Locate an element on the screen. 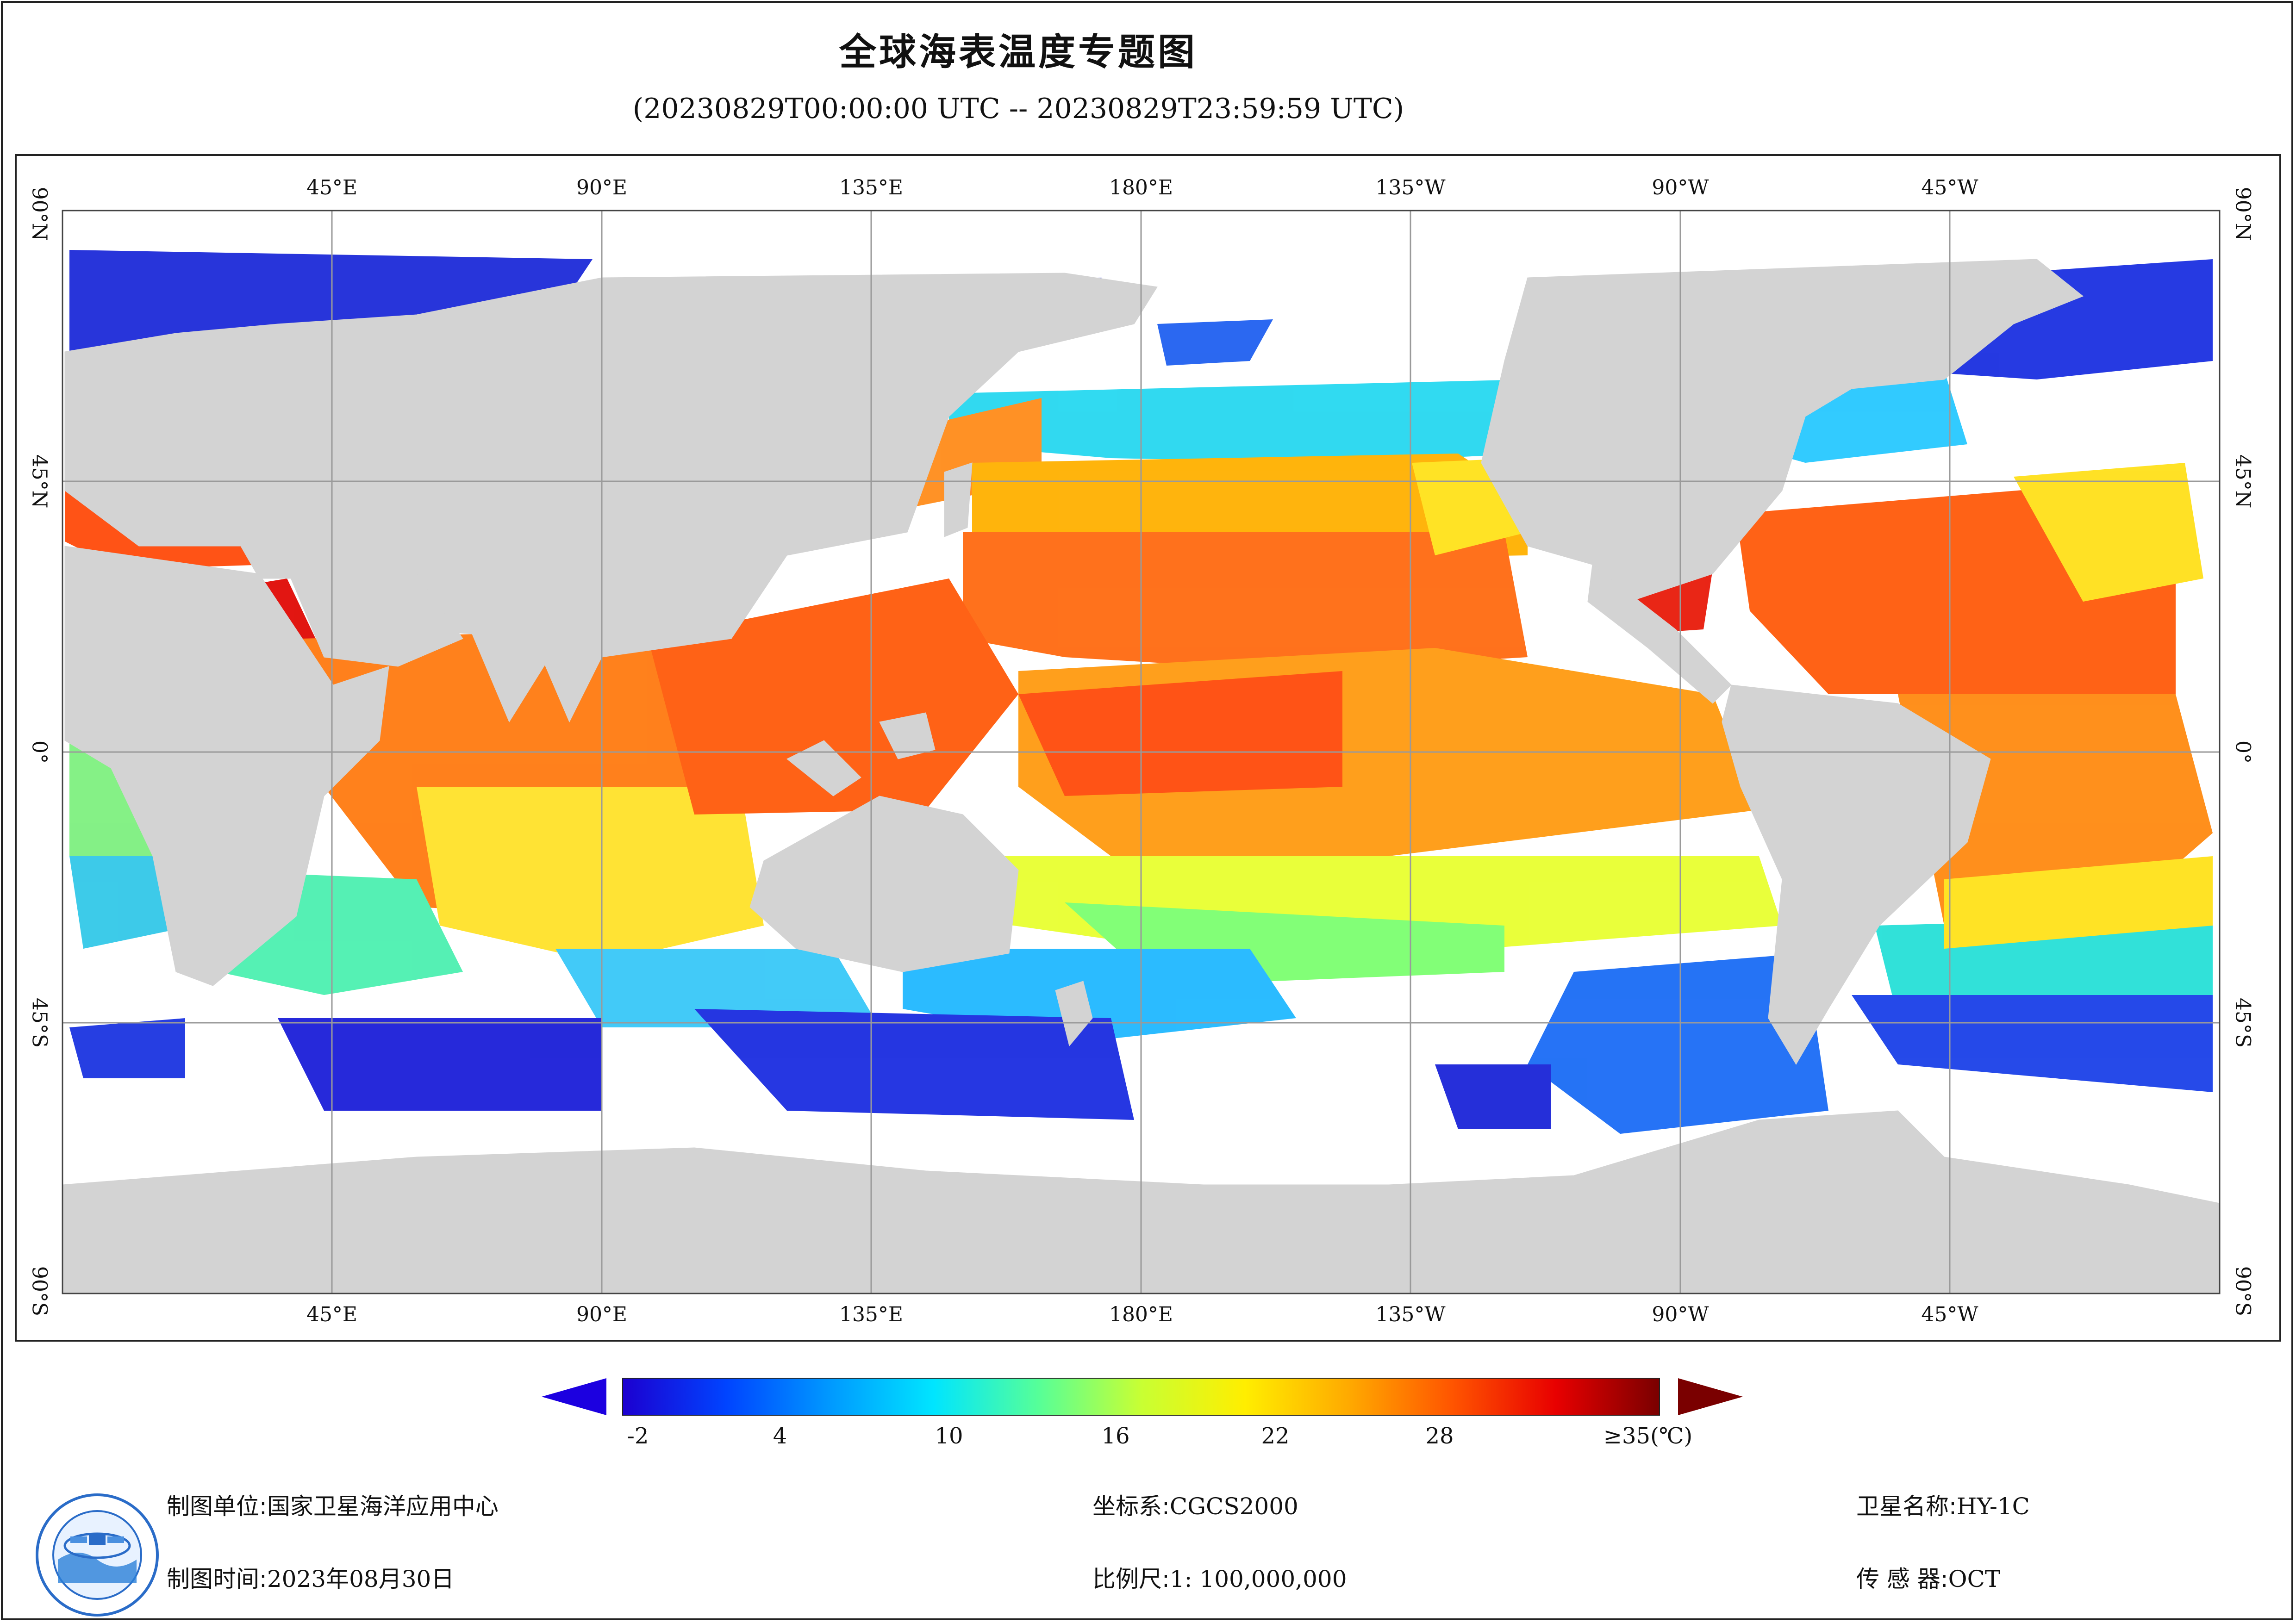  footer-scale-value: 1: 100,000,000 is located at coordinates (1258, 1579).